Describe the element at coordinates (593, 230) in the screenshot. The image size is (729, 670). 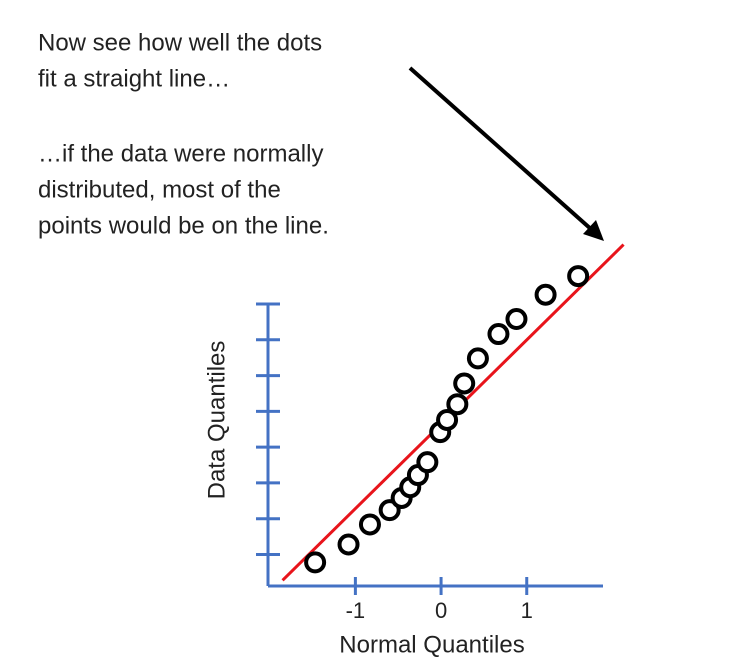
I see `arrow-head` at that location.